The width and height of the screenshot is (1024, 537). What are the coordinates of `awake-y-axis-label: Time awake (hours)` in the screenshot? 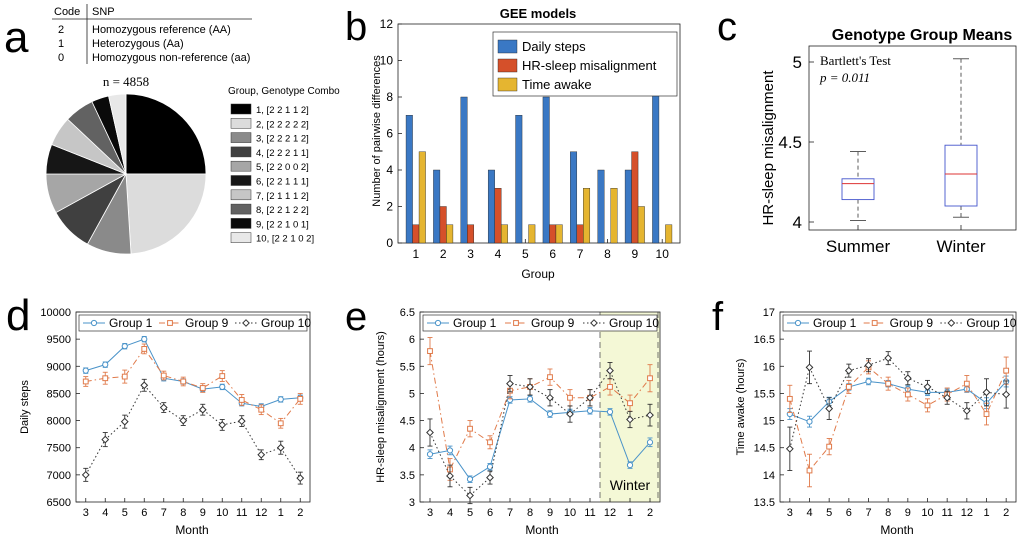 It's located at (741, 407).